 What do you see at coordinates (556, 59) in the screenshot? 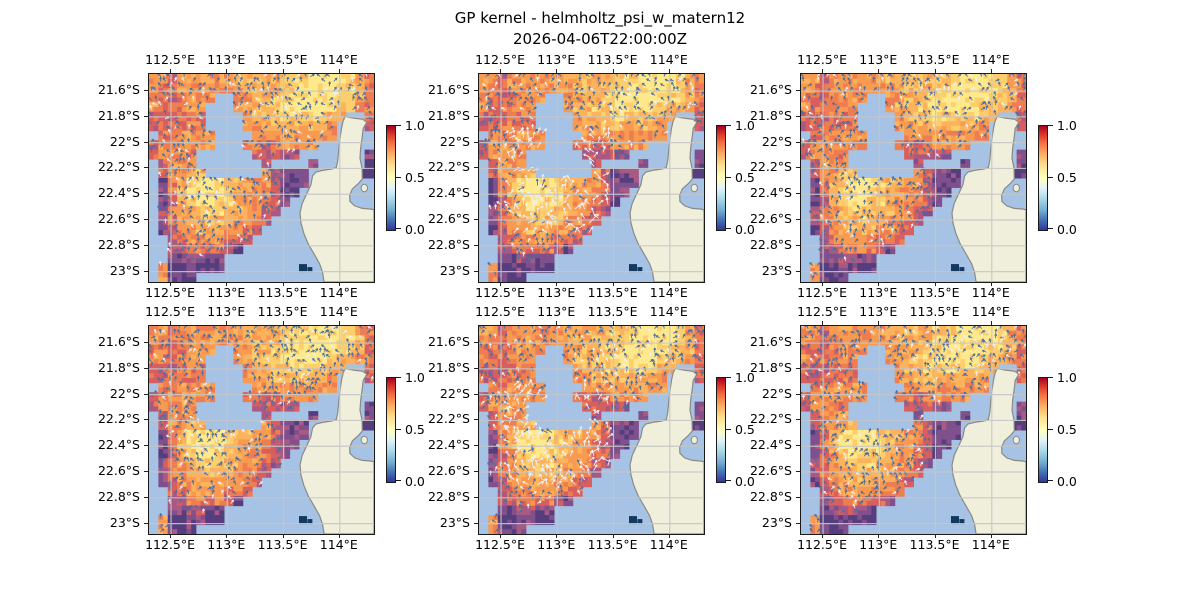
I see `x-tick-label-top: 113°E` at bounding box center [556, 59].